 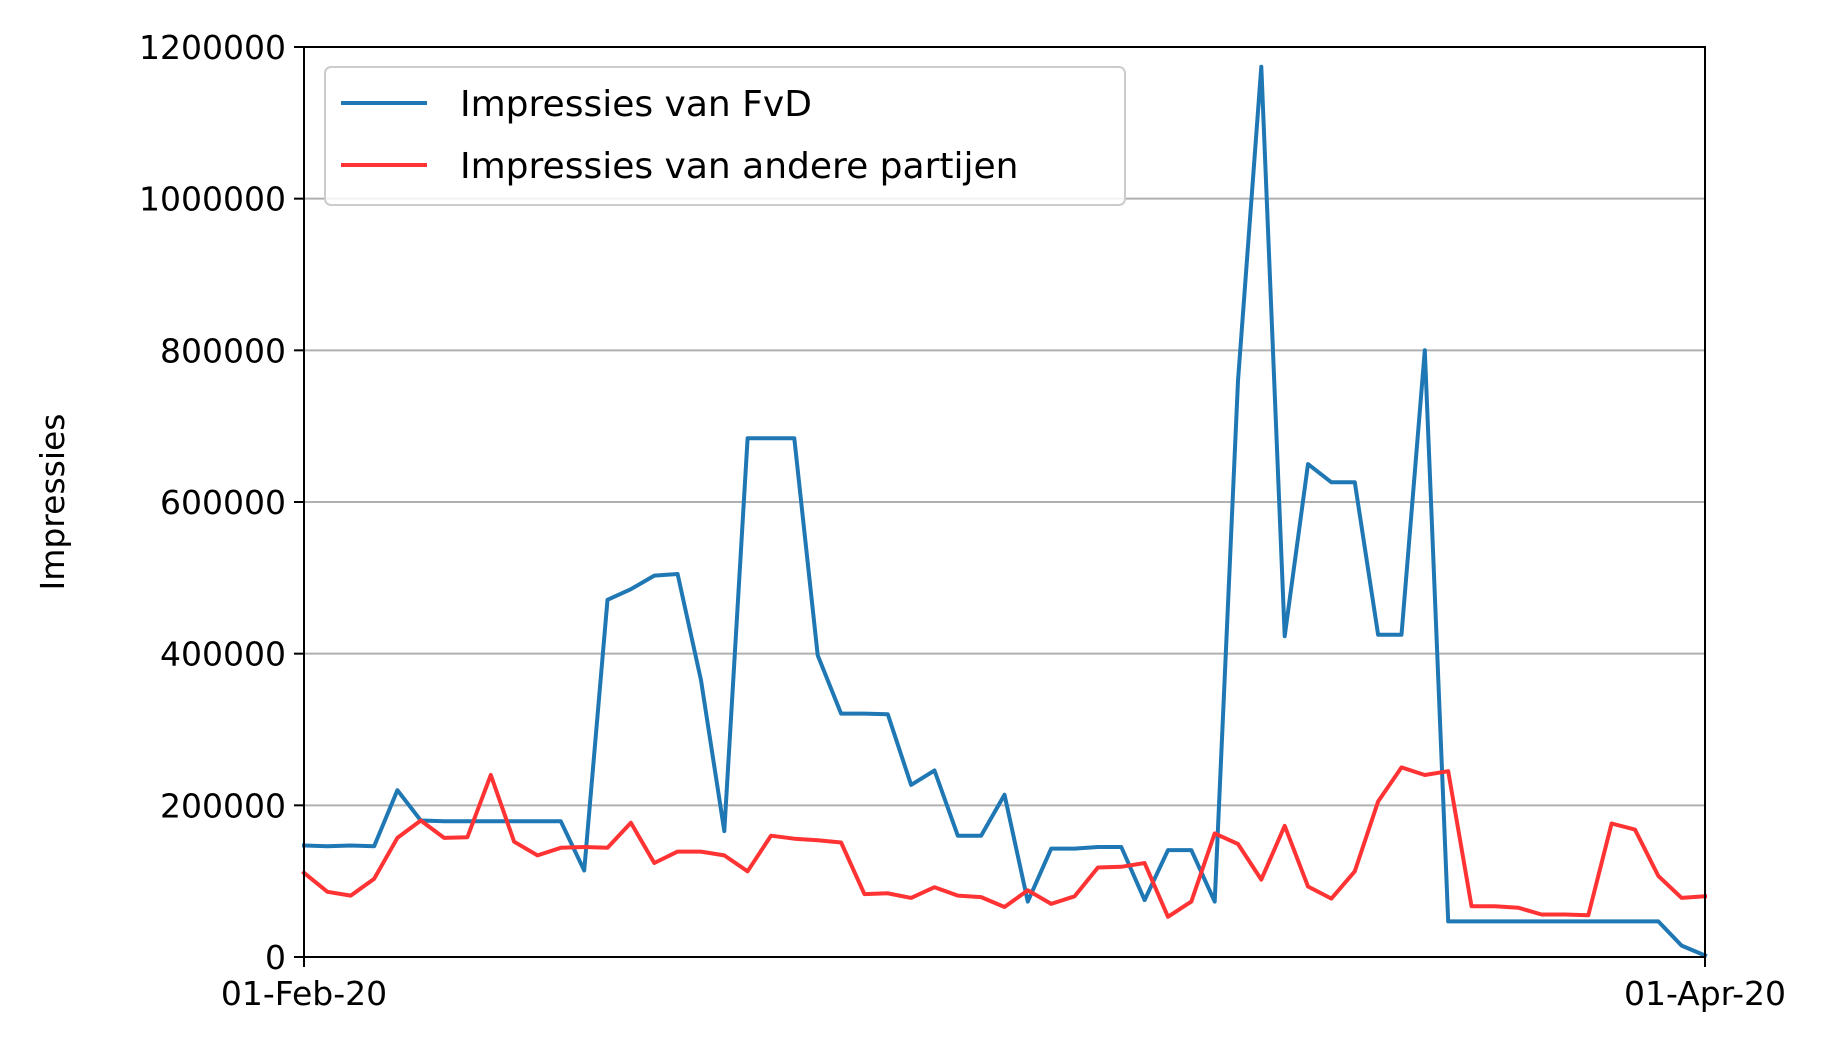 I want to click on y-tick-label: 0, so click(x=275, y=957).